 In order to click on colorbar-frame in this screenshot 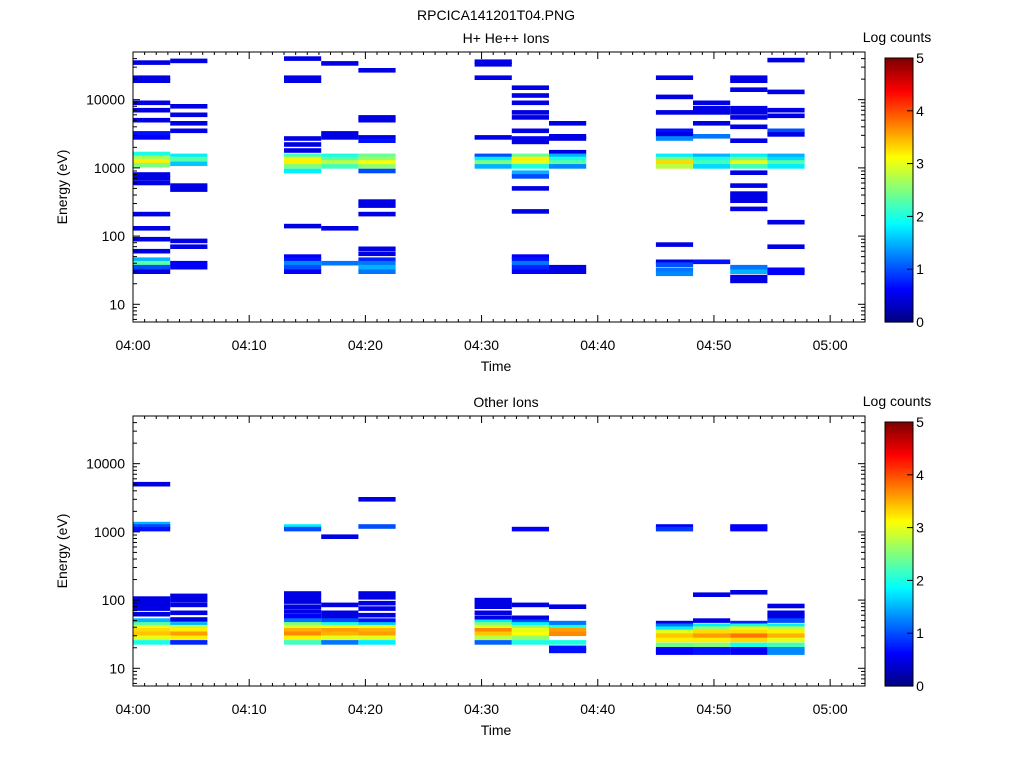, I will do `click(899, 554)`.